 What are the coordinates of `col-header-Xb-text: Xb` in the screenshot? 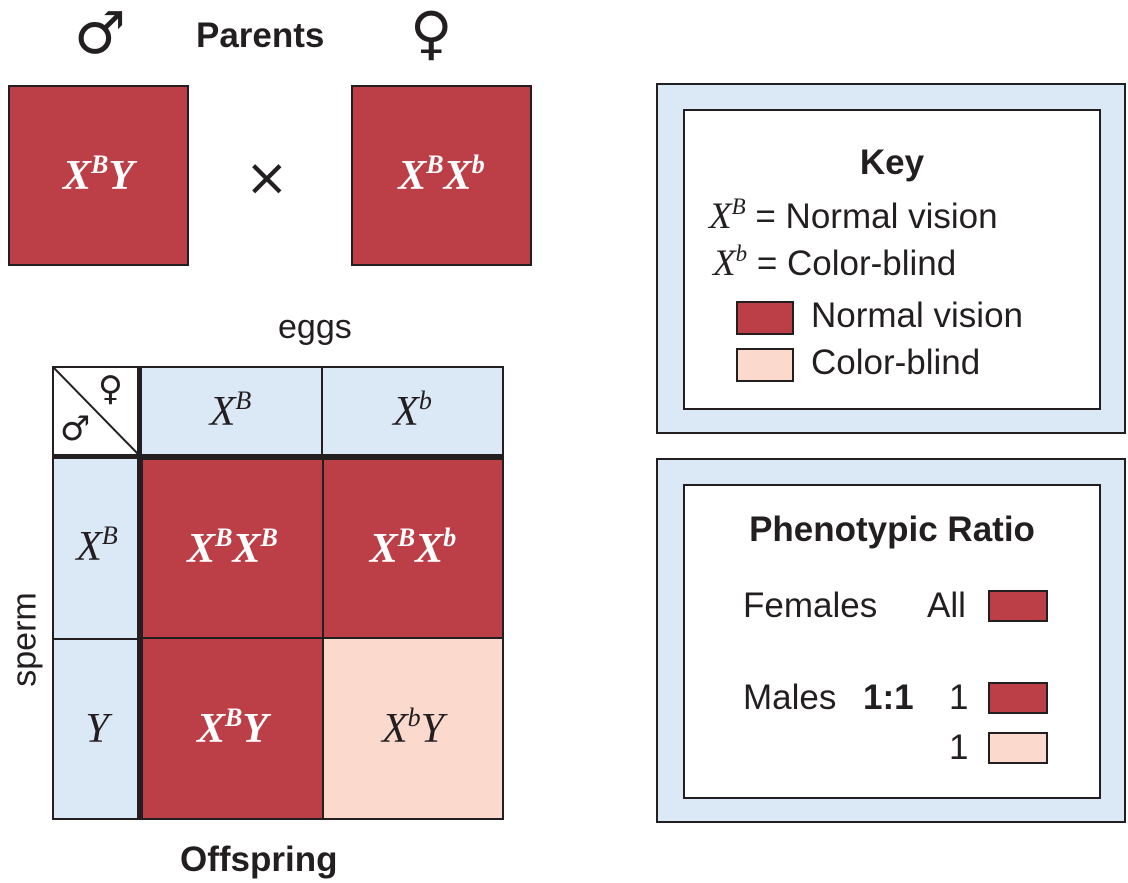 It's located at (412, 410).